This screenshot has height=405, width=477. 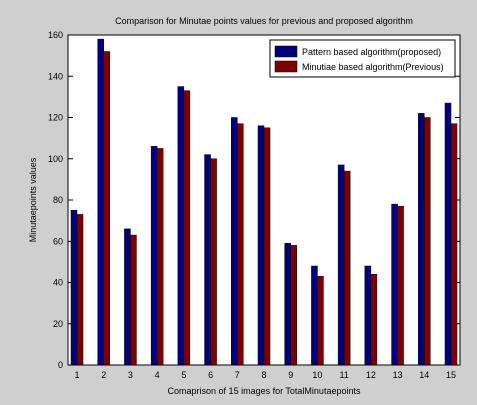 What do you see at coordinates (58, 200) in the screenshot?
I see `y-tick-label: 80` at bounding box center [58, 200].